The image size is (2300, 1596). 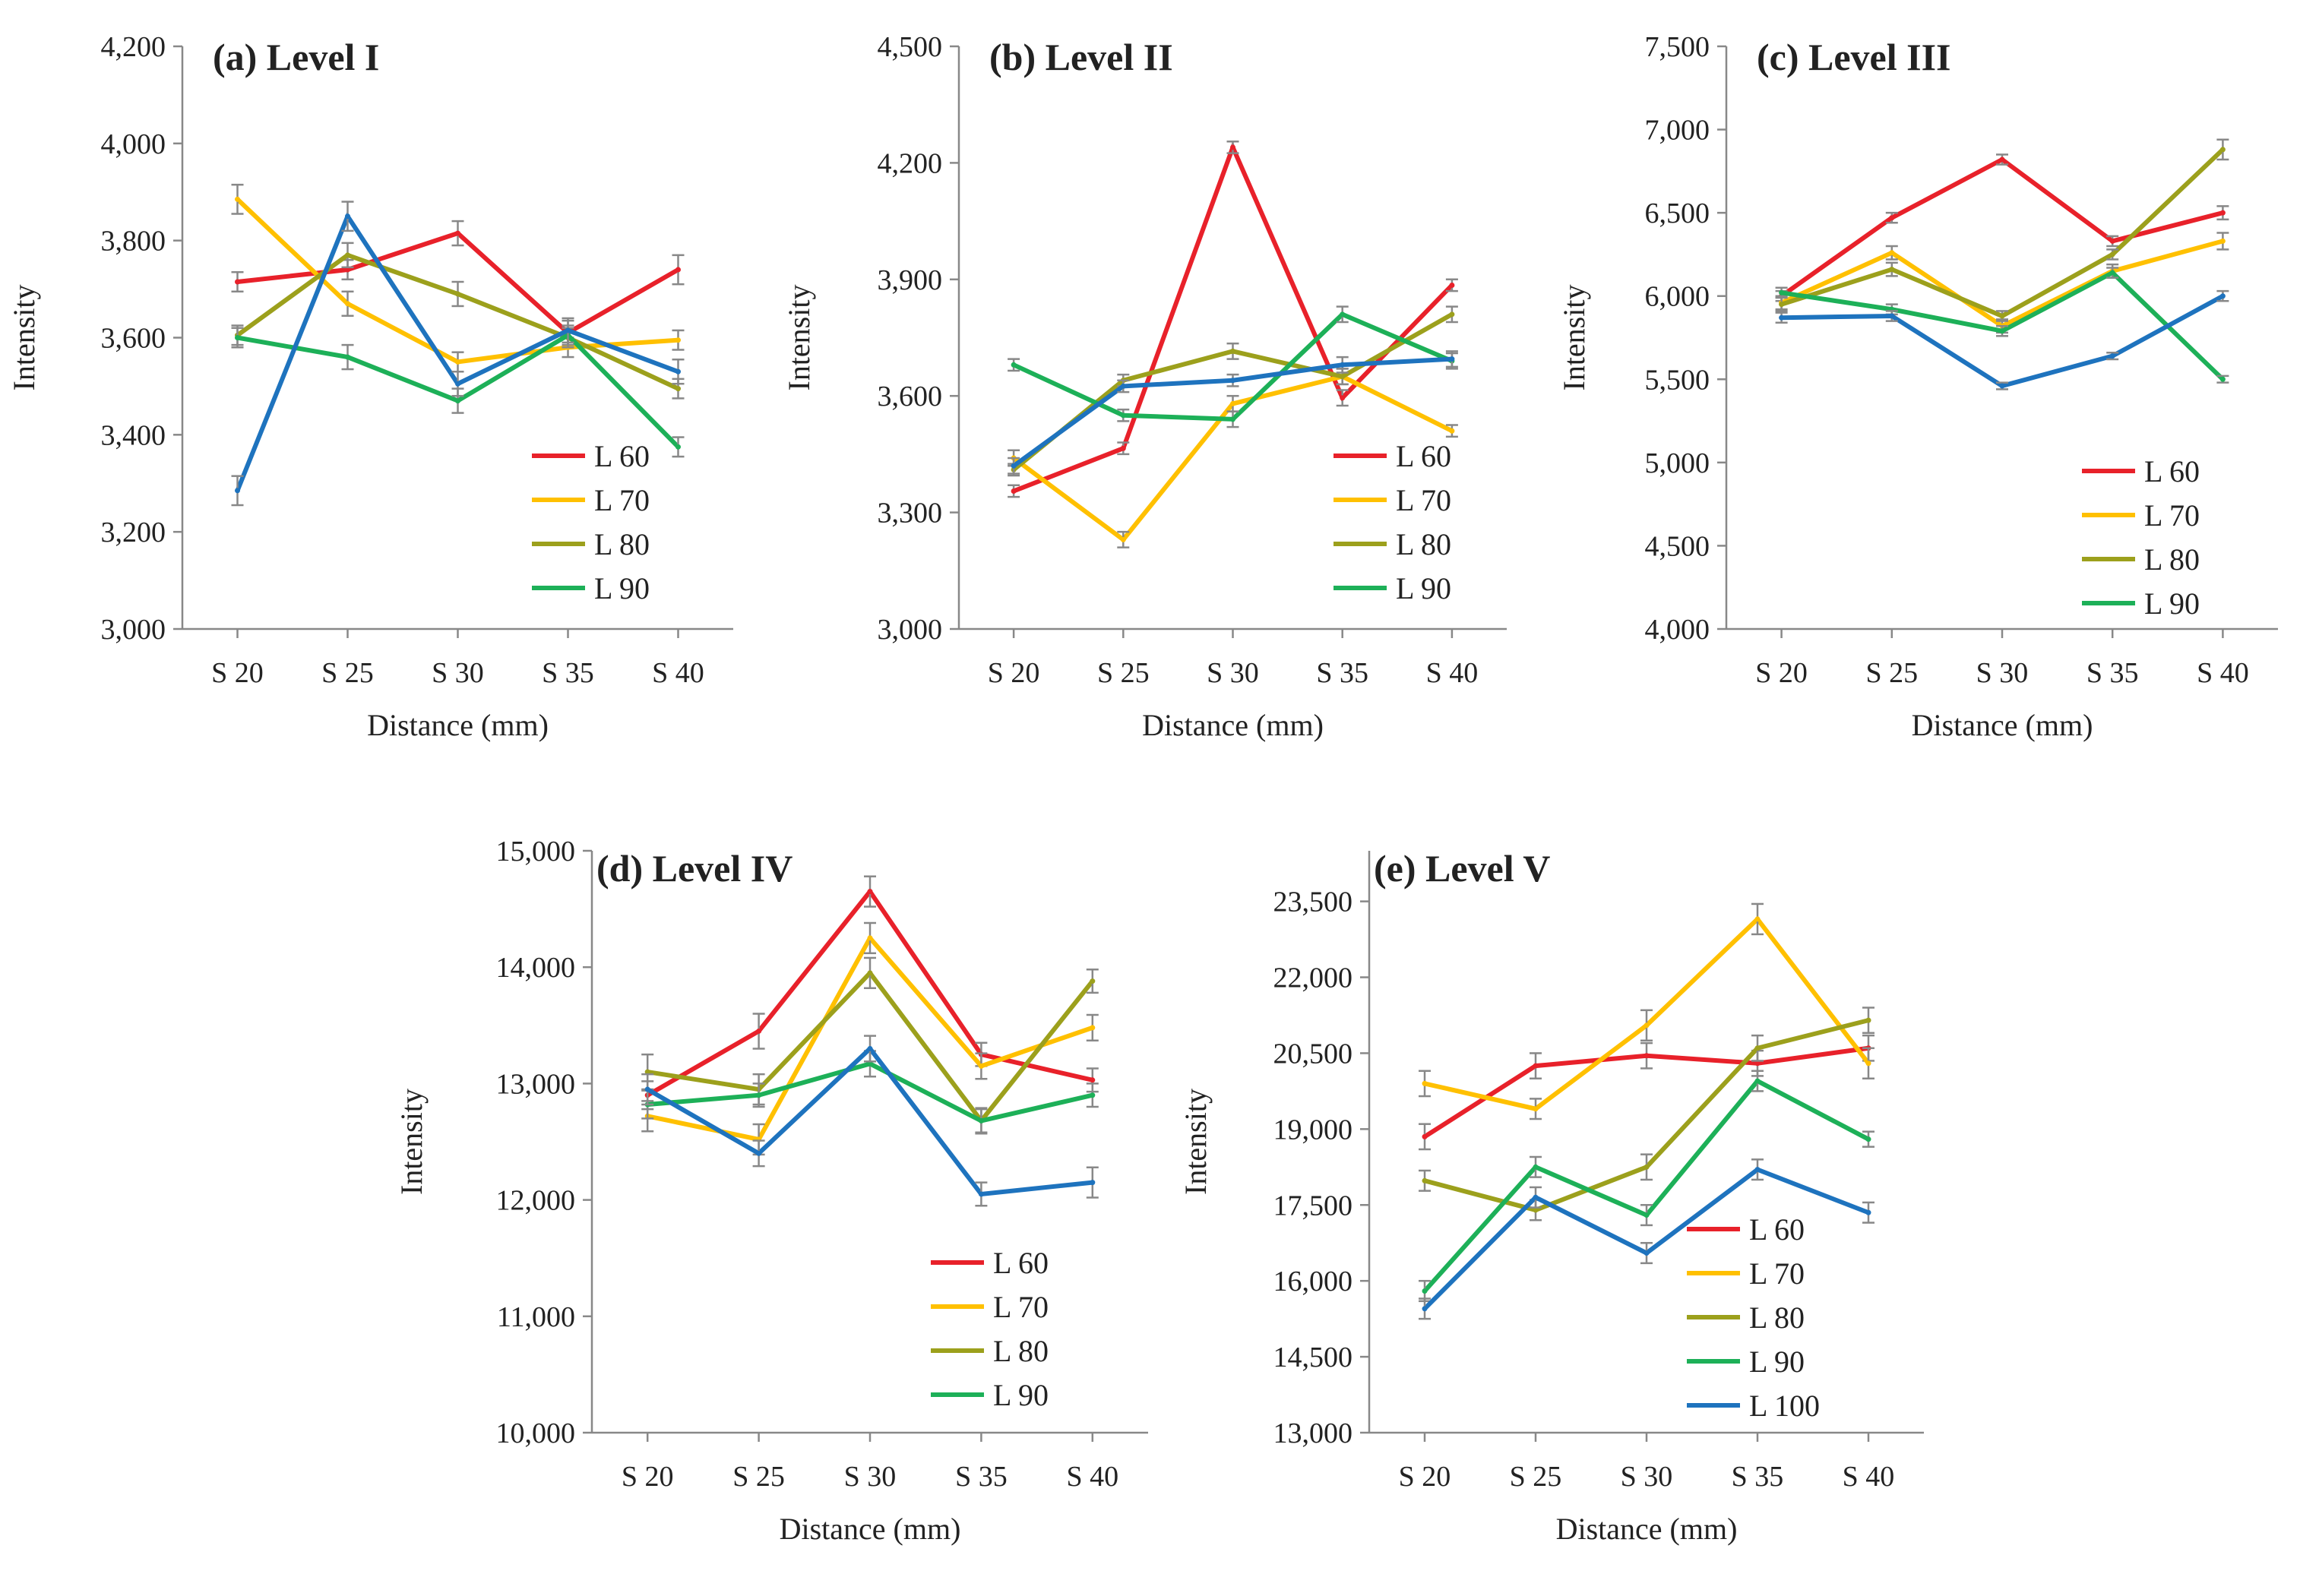 What do you see at coordinates (1313, 1206) in the screenshot?
I see `y-tick-label: 17,500` at bounding box center [1313, 1206].